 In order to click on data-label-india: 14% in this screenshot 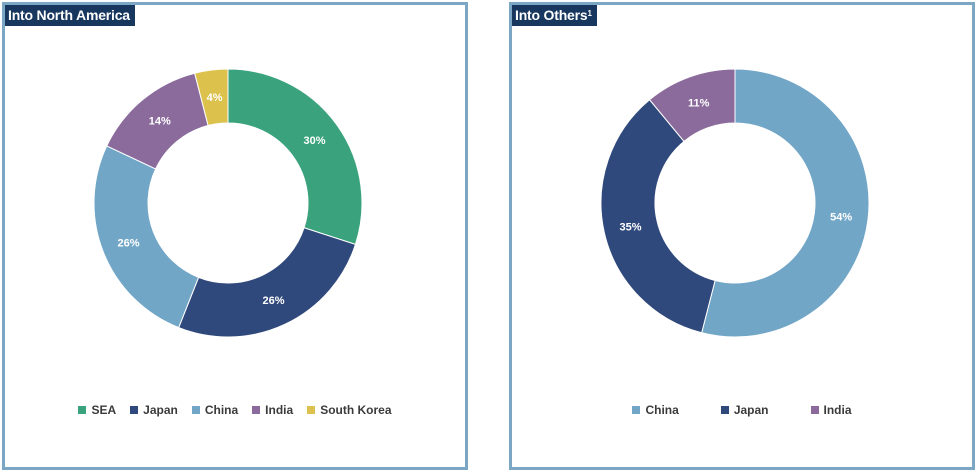, I will do `click(160, 122)`.